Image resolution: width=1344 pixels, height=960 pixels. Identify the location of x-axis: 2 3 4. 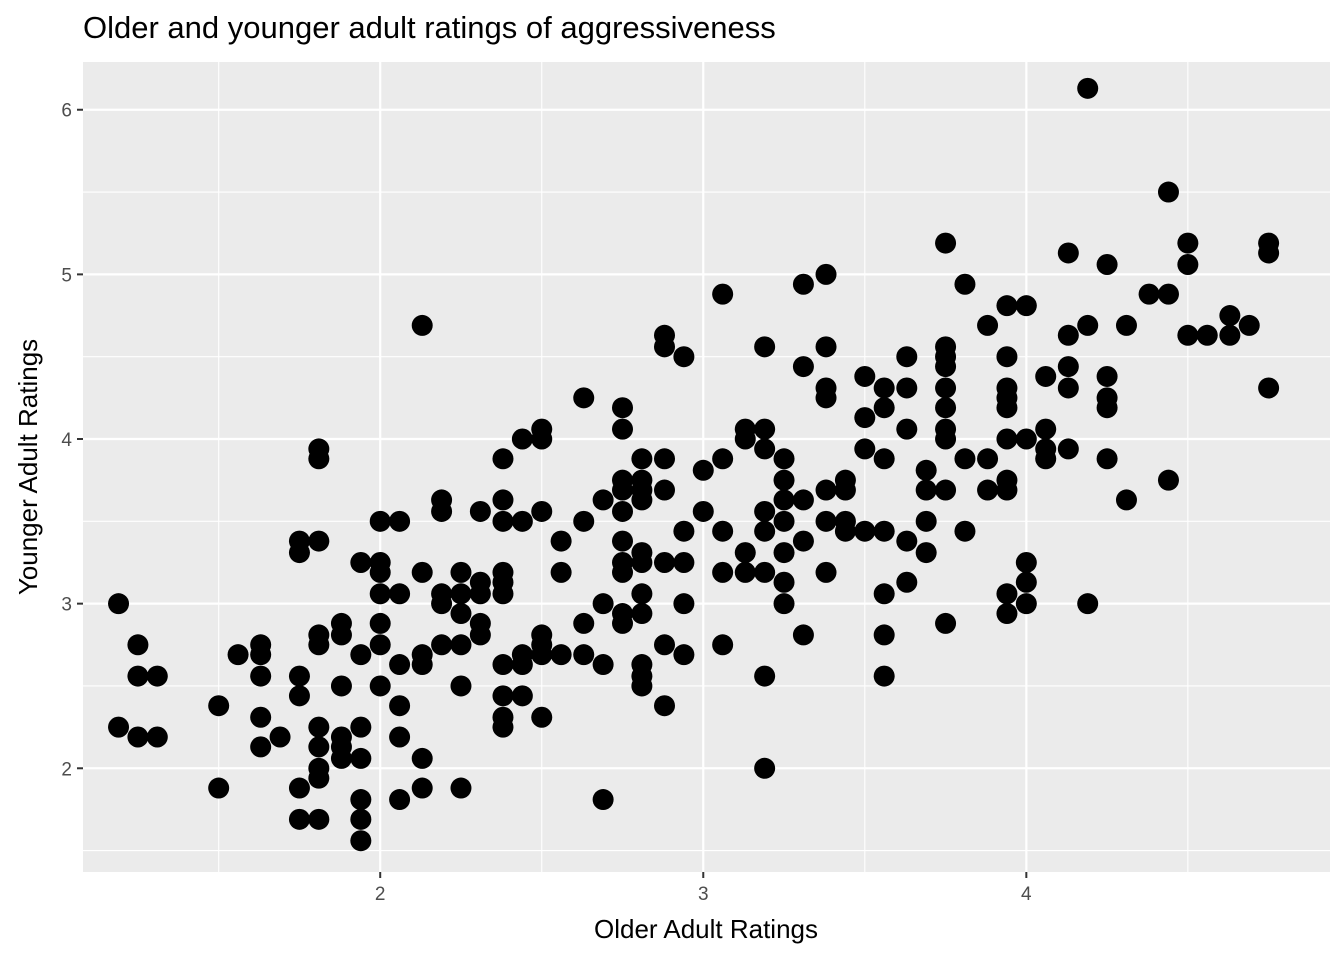
(703, 888).